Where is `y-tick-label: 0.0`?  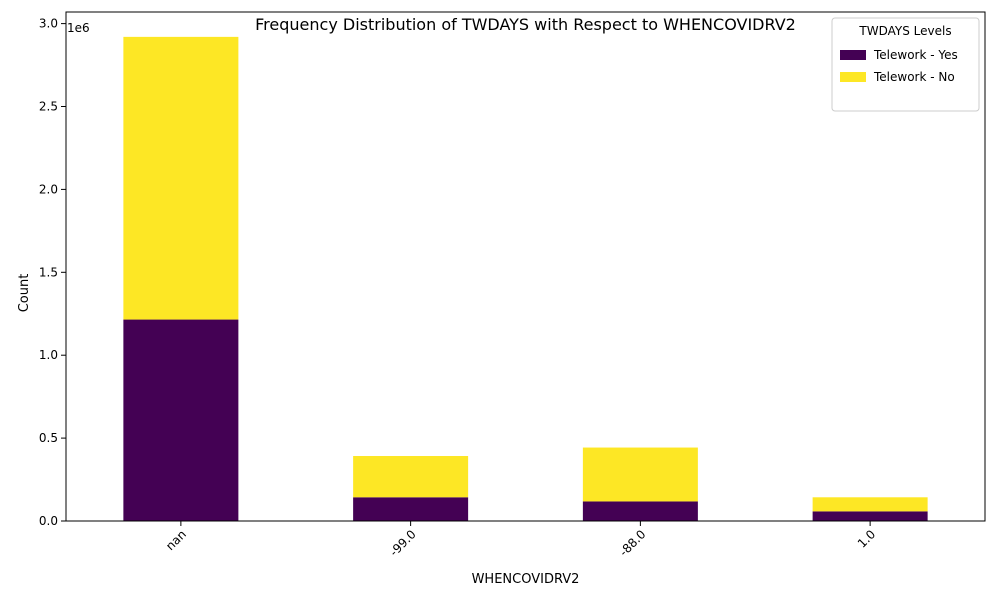 y-tick-label: 0.0 is located at coordinates (48, 521).